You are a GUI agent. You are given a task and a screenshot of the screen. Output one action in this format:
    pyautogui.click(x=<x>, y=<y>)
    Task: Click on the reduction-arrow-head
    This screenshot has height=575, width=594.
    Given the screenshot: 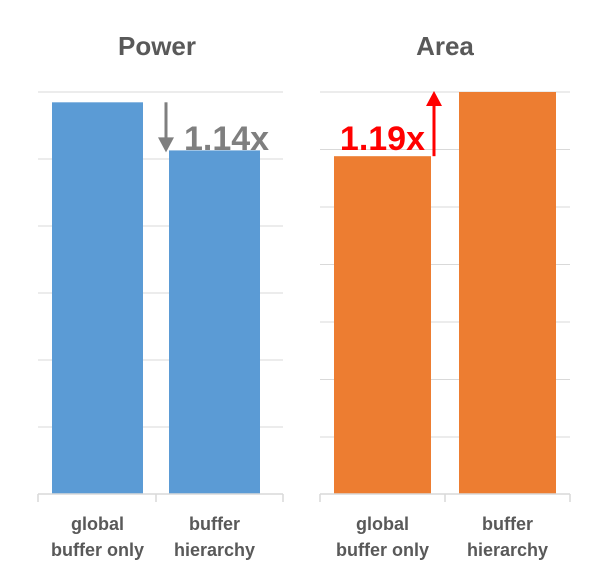 What is the action you would take?
    pyautogui.click(x=166, y=145)
    